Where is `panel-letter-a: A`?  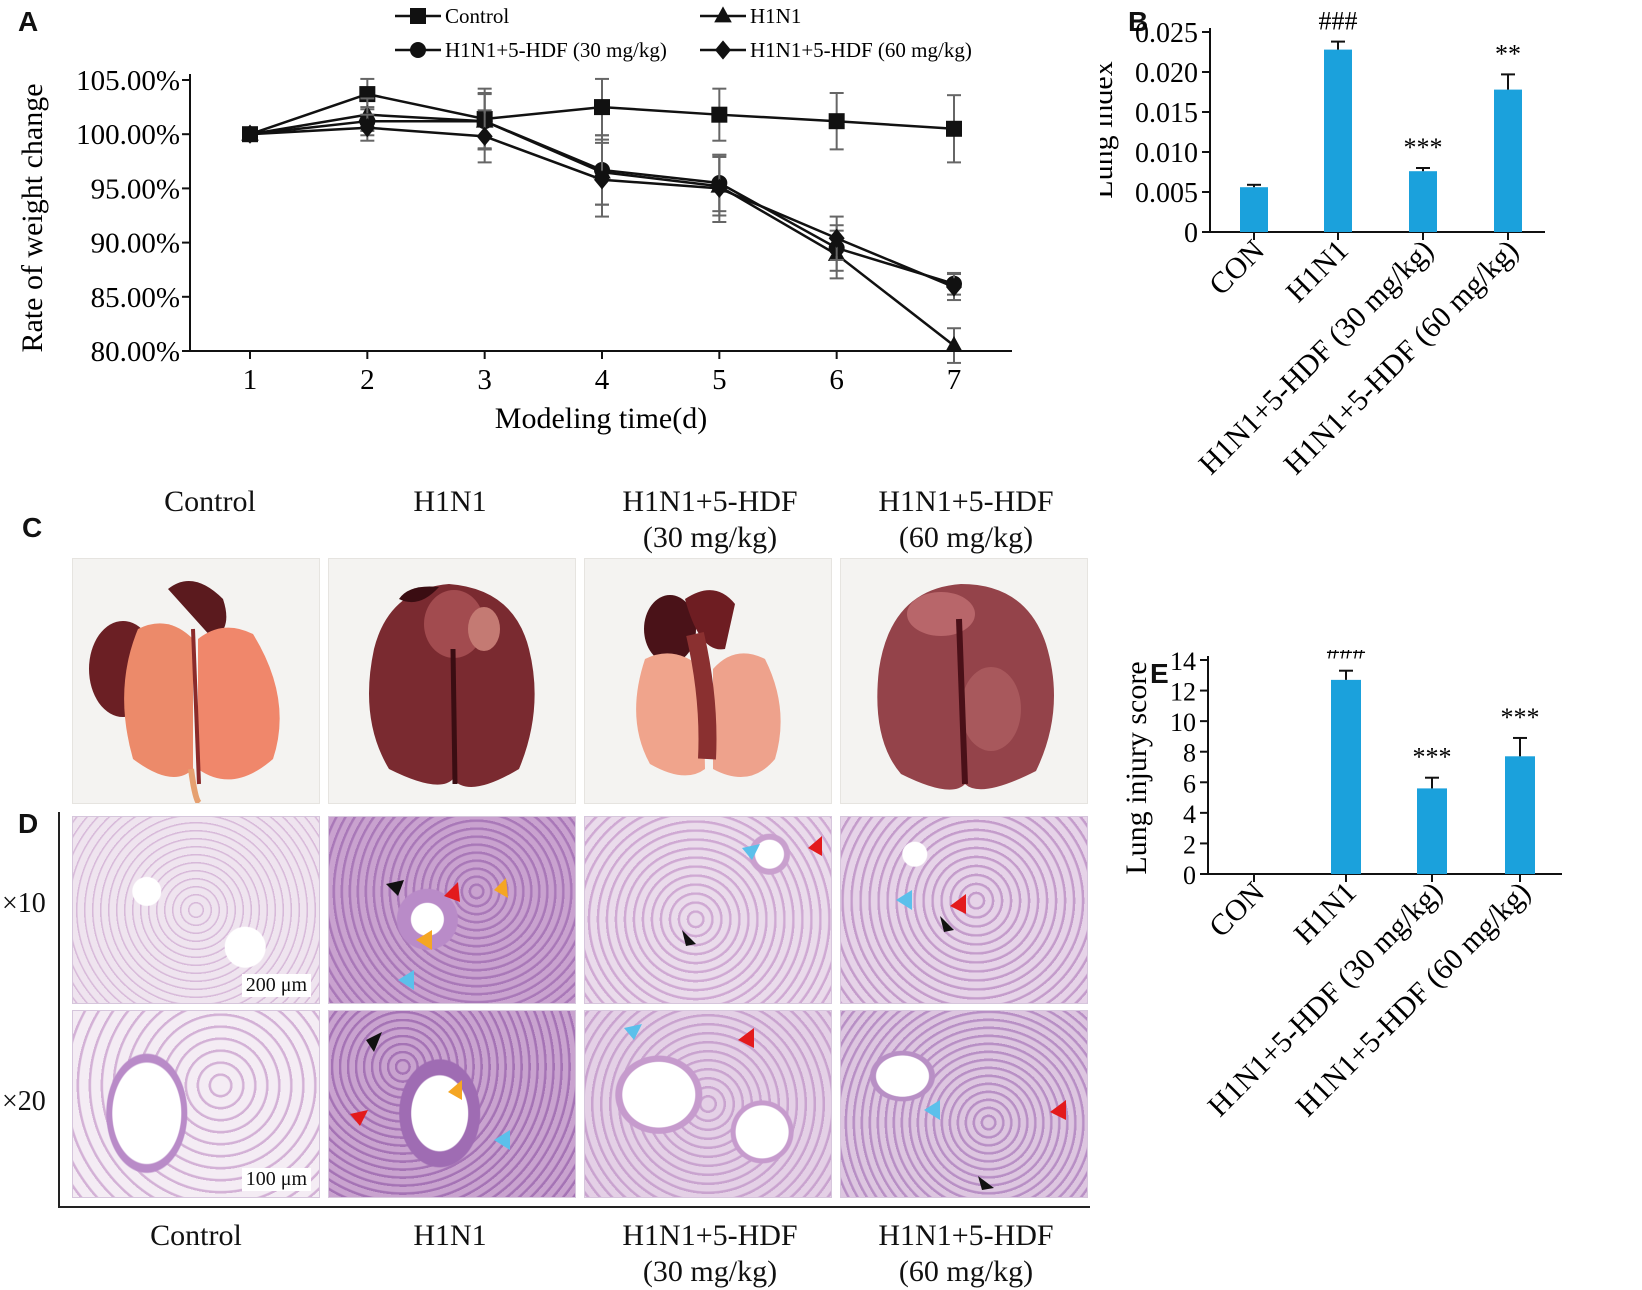
panel-letter-a: A is located at coordinates (28, 21).